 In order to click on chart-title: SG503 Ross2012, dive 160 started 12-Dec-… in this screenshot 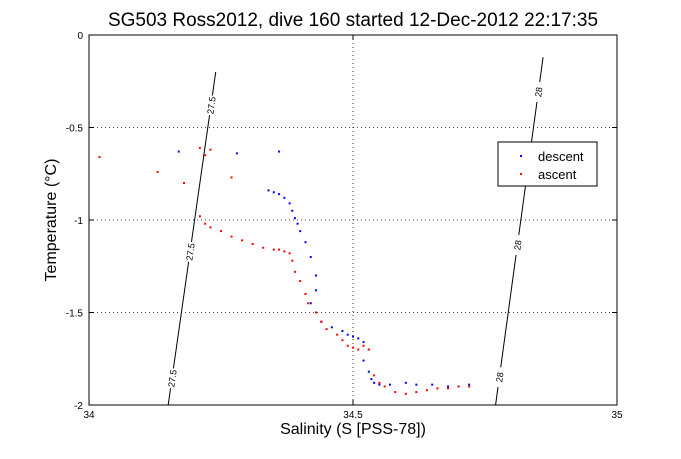, I will do `click(353, 20)`.